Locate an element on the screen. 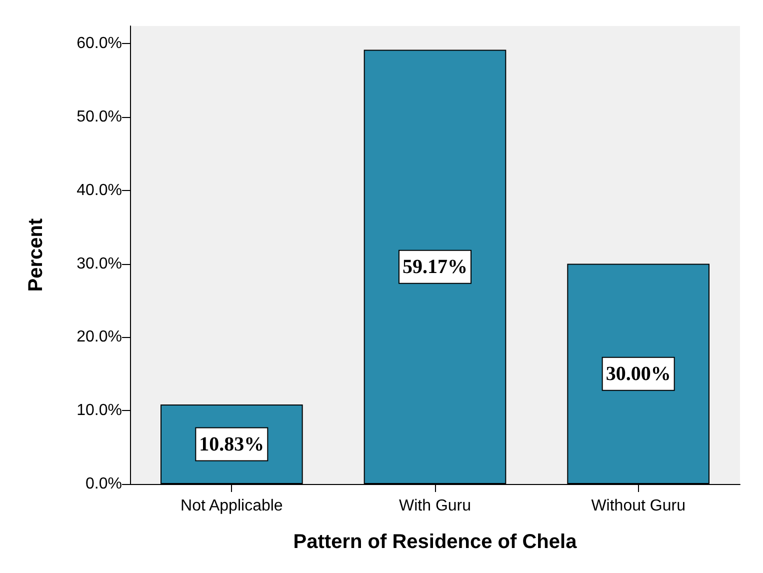  y-tick-label: 10.0% is located at coordinates (99, 411).